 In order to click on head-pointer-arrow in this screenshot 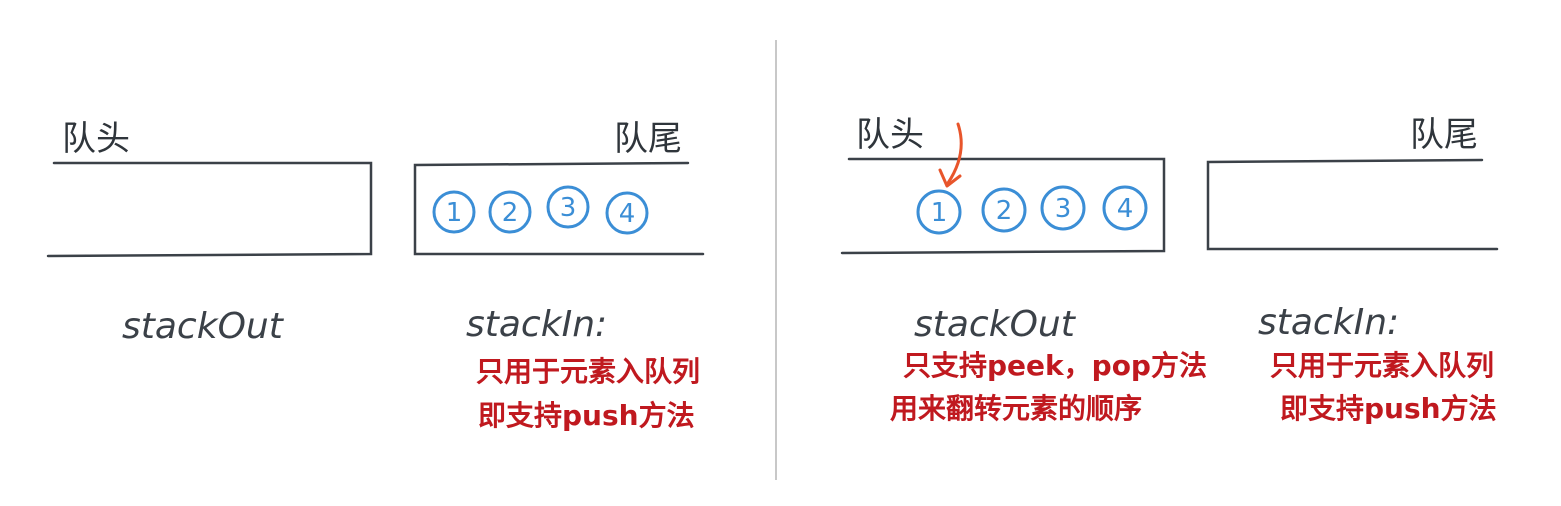, I will do `click(954, 153)`.